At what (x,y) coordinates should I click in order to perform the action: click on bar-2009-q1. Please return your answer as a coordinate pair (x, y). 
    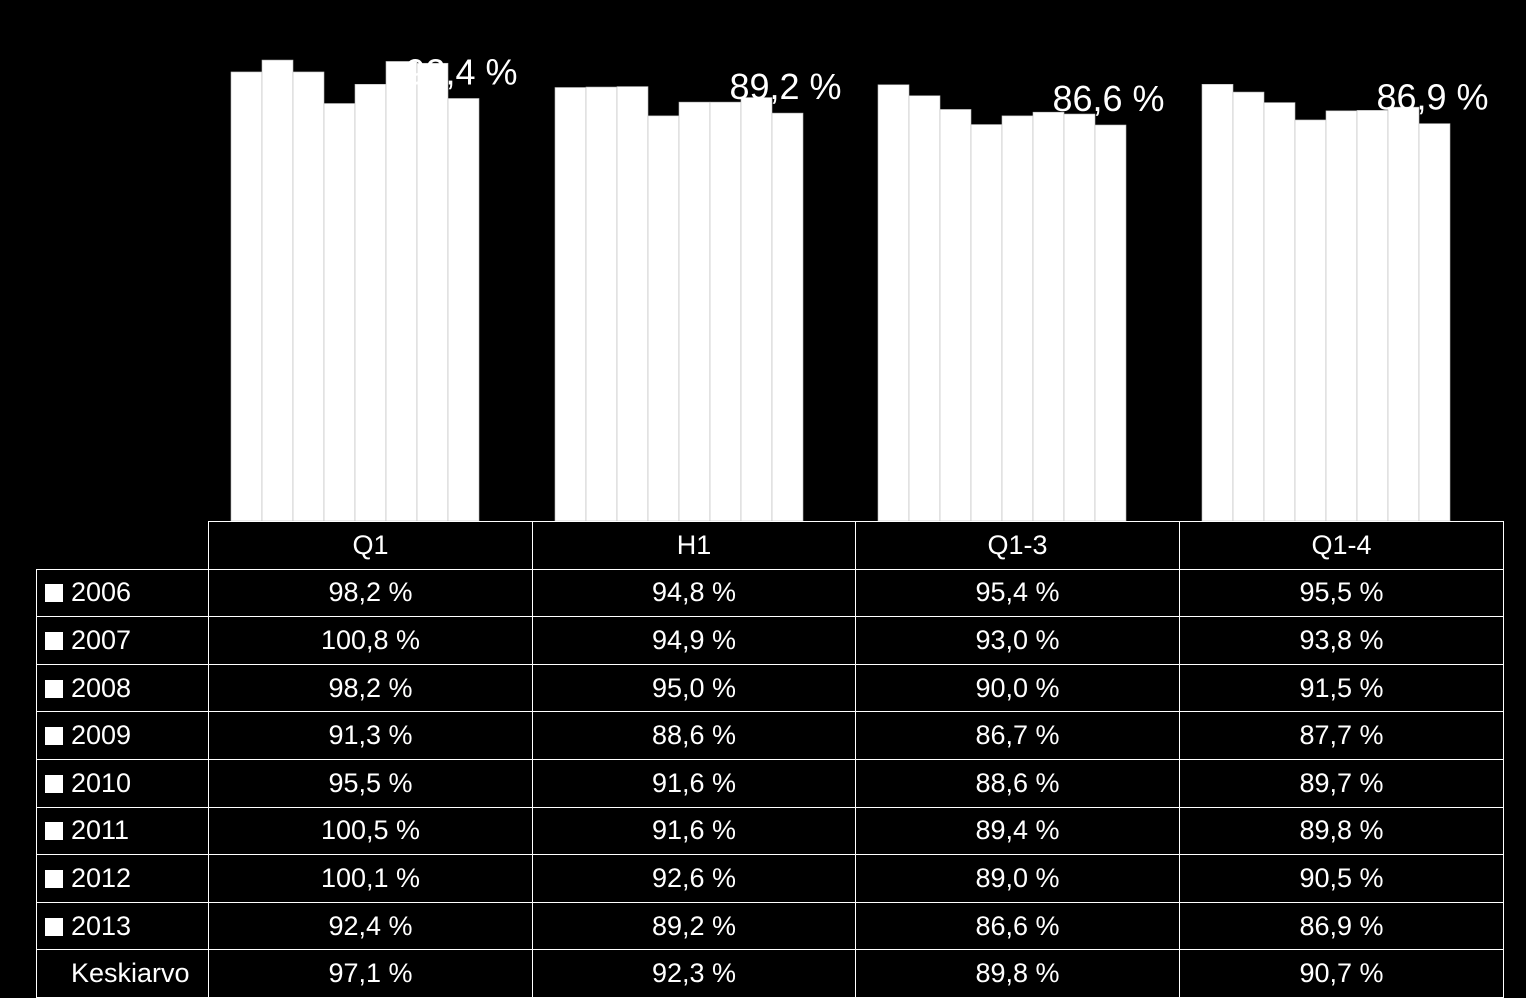
    Looking at the image, I should click on (339, 312).